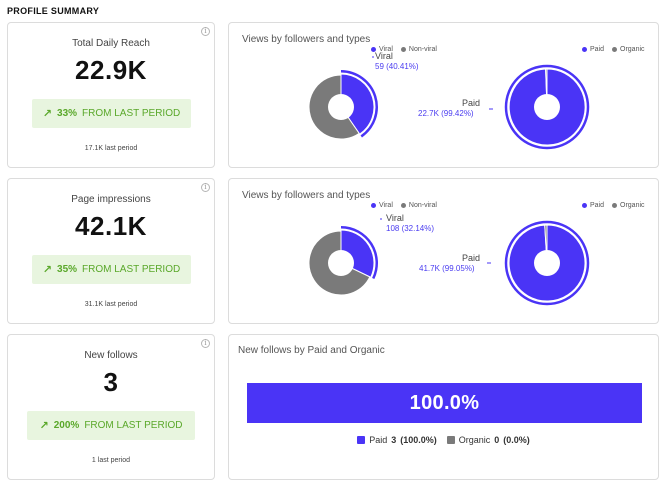 The height and width of the screenshot is (487, 670). Describe the element at coordinates (111, 460) in the screenshot. I see `kpi-last-period: 1 last period` at that location.